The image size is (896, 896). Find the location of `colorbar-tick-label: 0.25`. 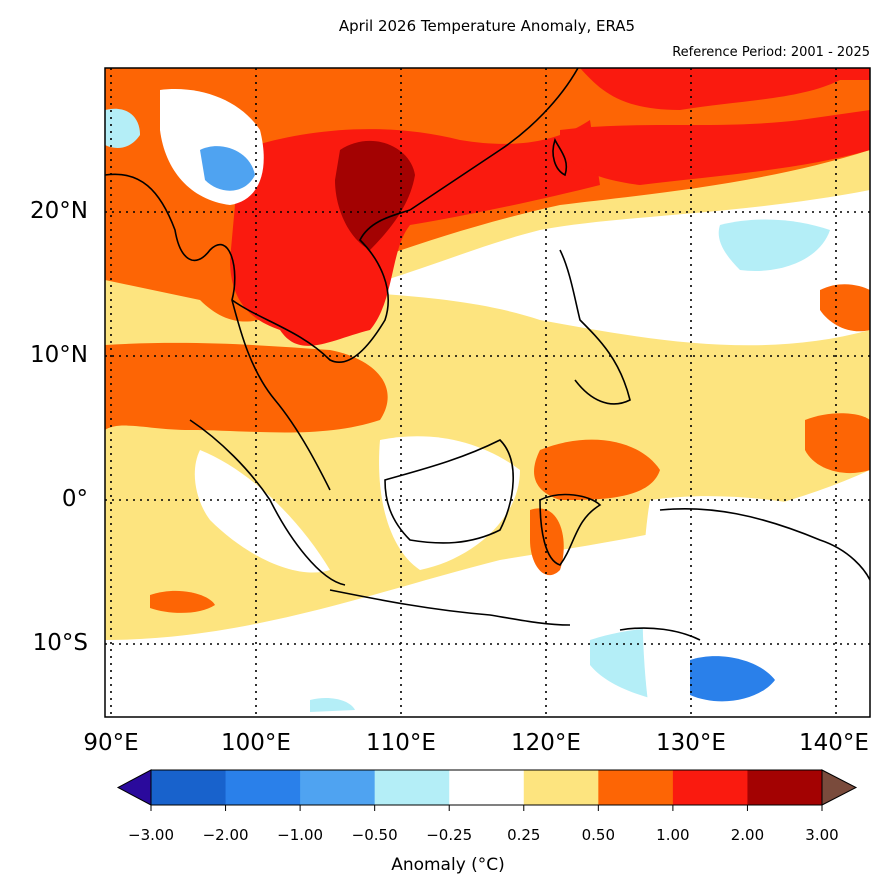

colorbar-tick-label: 0.25 is located at coordinates (524, 835).